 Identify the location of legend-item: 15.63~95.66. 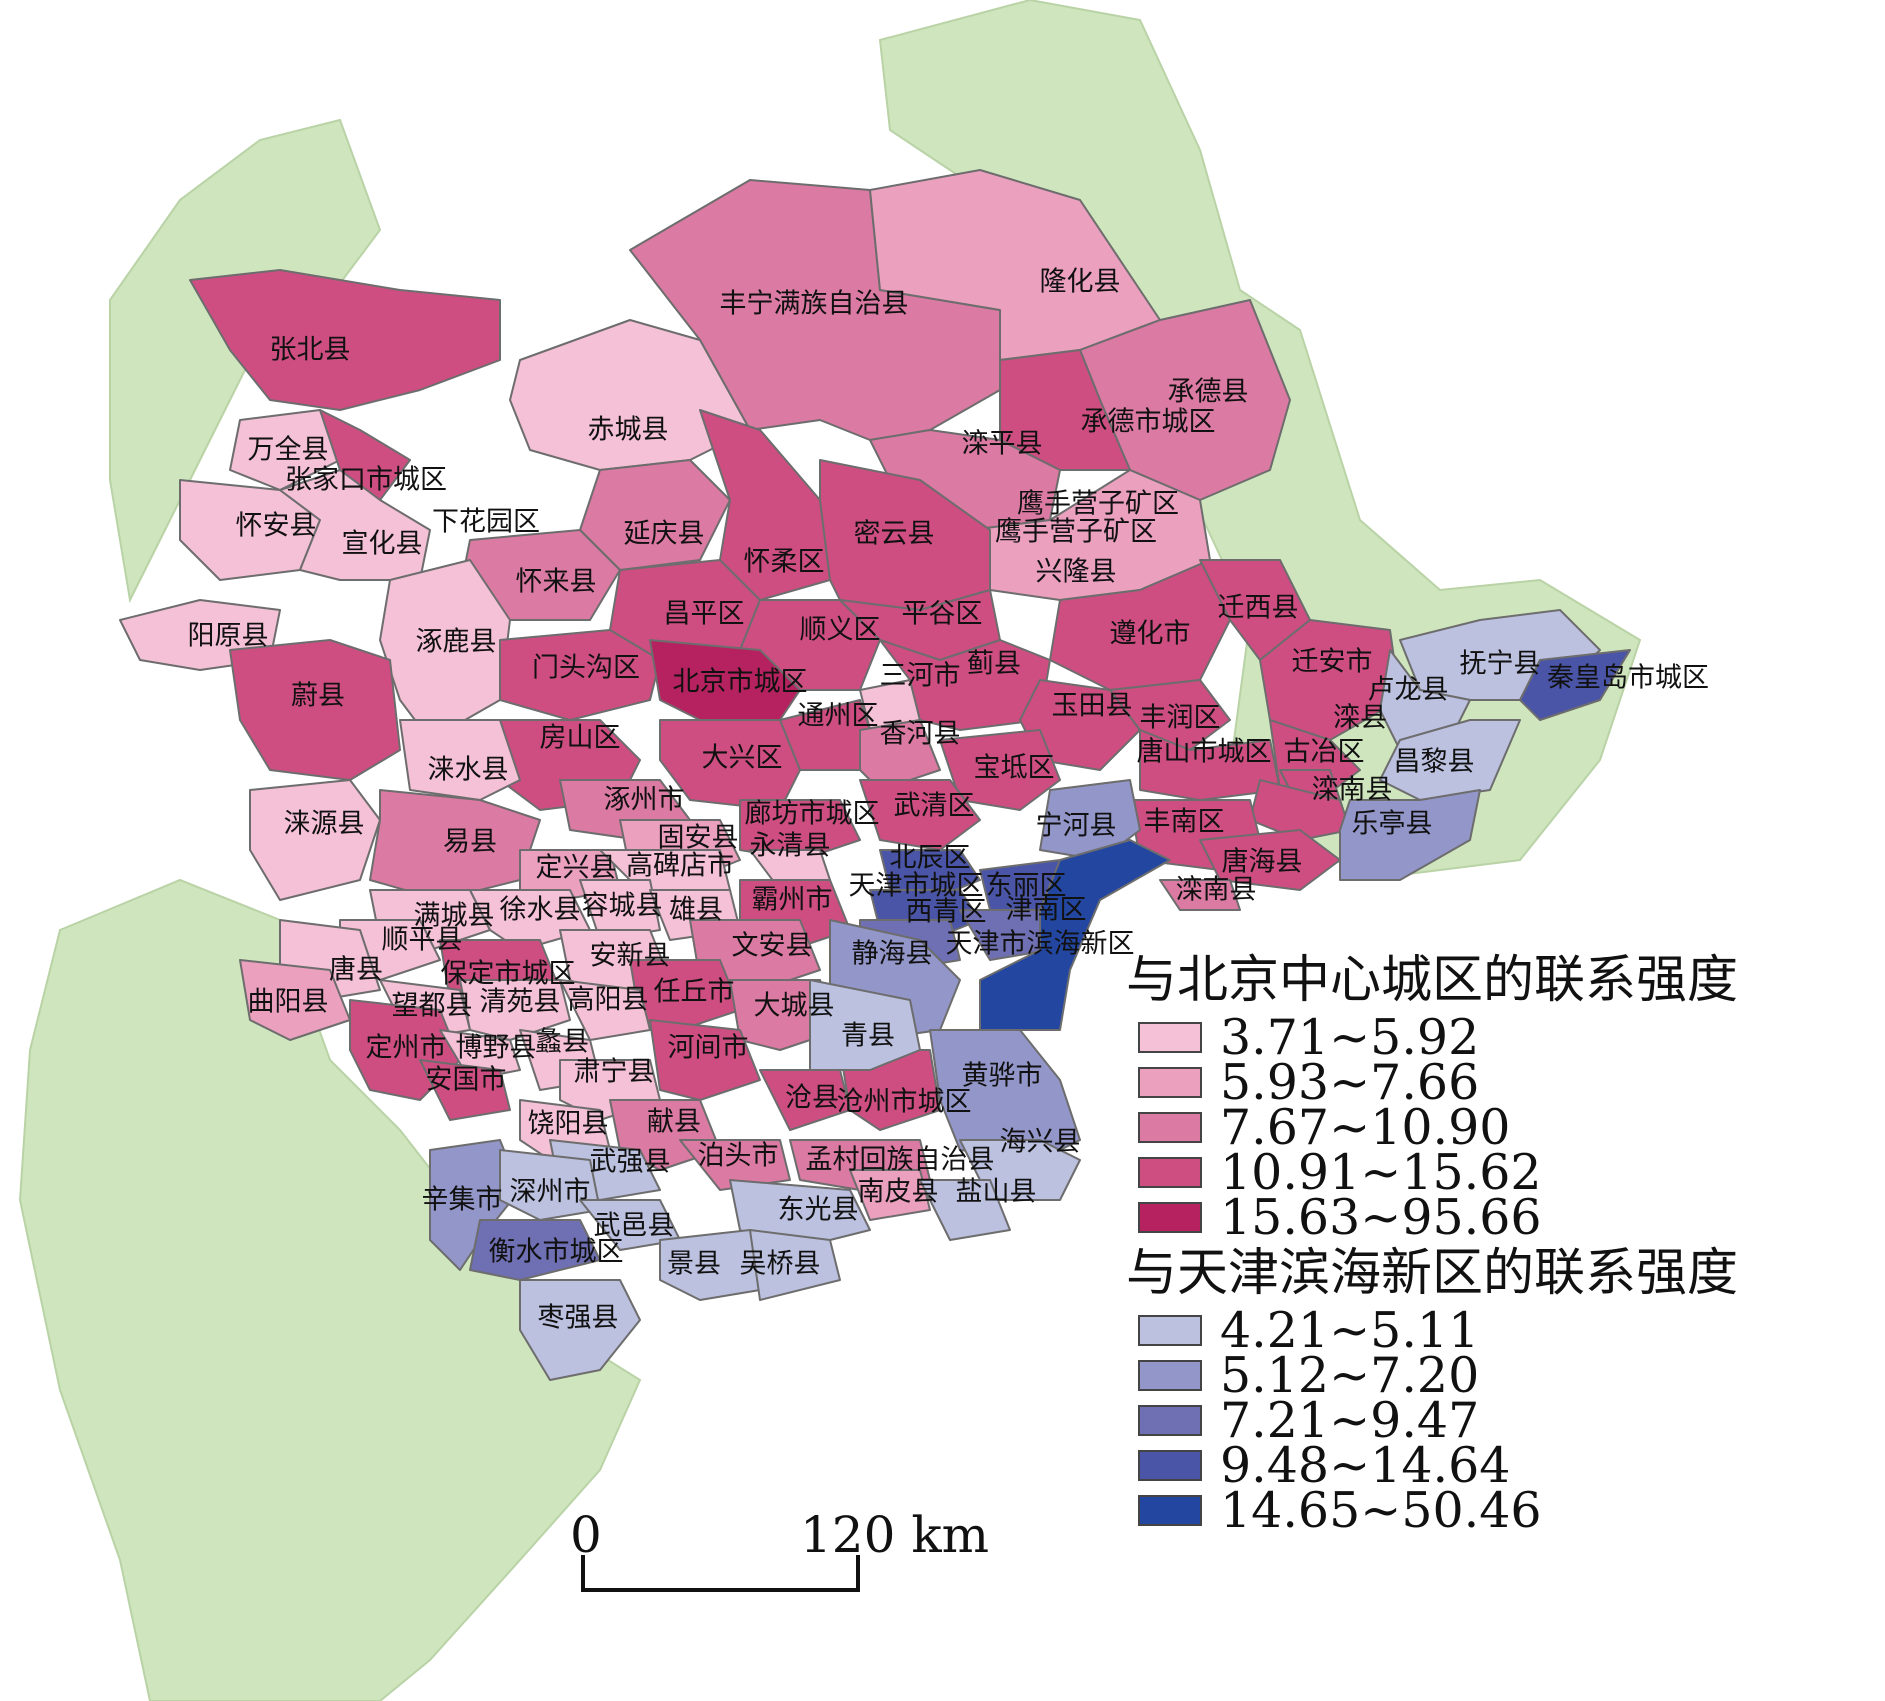
(1503, 1217).